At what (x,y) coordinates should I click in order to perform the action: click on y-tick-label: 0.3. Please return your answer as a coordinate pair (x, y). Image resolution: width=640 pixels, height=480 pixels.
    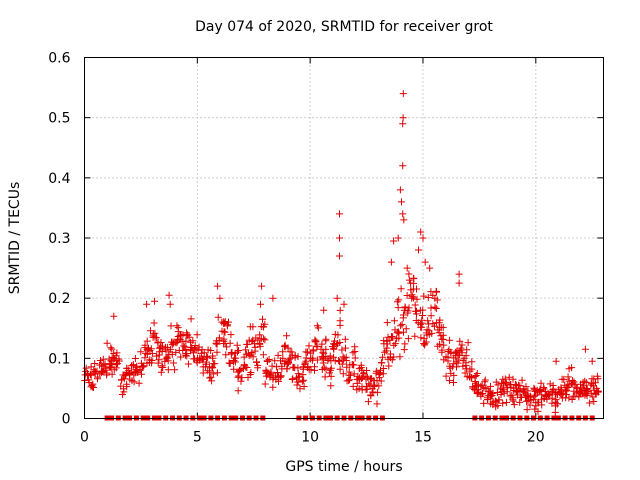
    Looking at the image, I should click on (59, 239).